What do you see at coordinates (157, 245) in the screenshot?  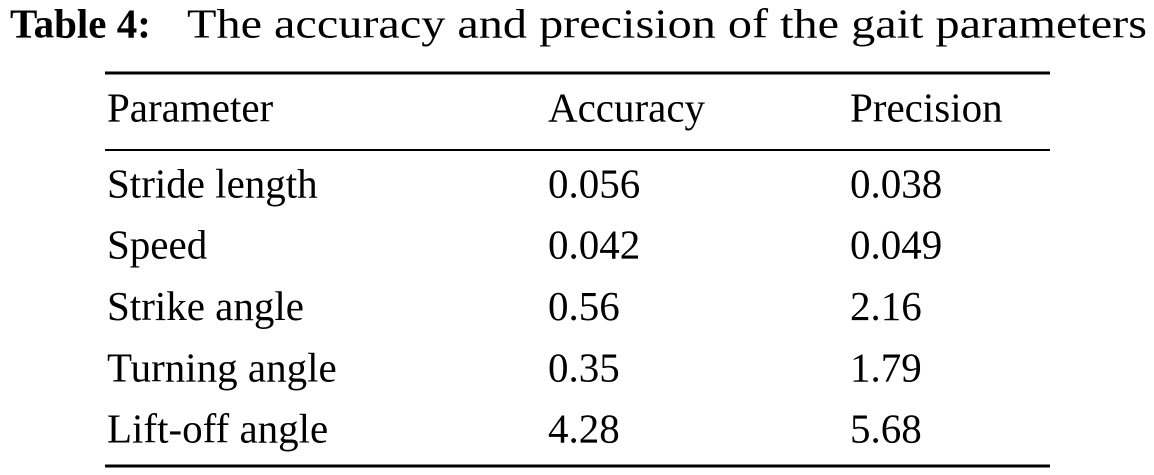 I see `row-label: Speed` at bounding box center [157, 245].